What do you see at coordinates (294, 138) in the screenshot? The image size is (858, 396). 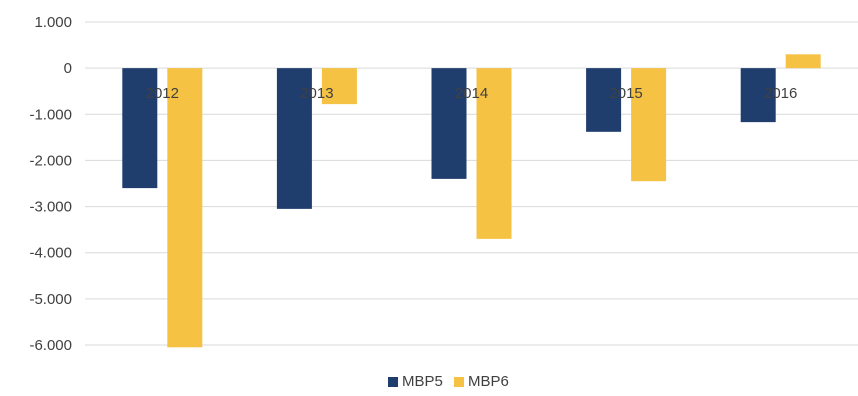 I see `bar-mbp5-2013` at bounding box center [294, 138].